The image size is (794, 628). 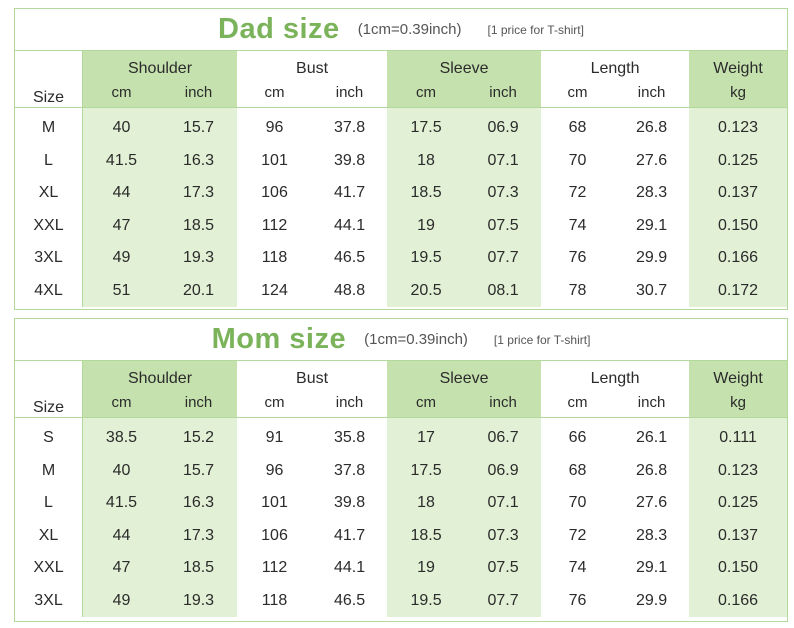 What do you see at coordinates (503, 93) in the screenshot?
I see `dad-unit-sleeve-inch: inch` at bounding box center [503, 93].